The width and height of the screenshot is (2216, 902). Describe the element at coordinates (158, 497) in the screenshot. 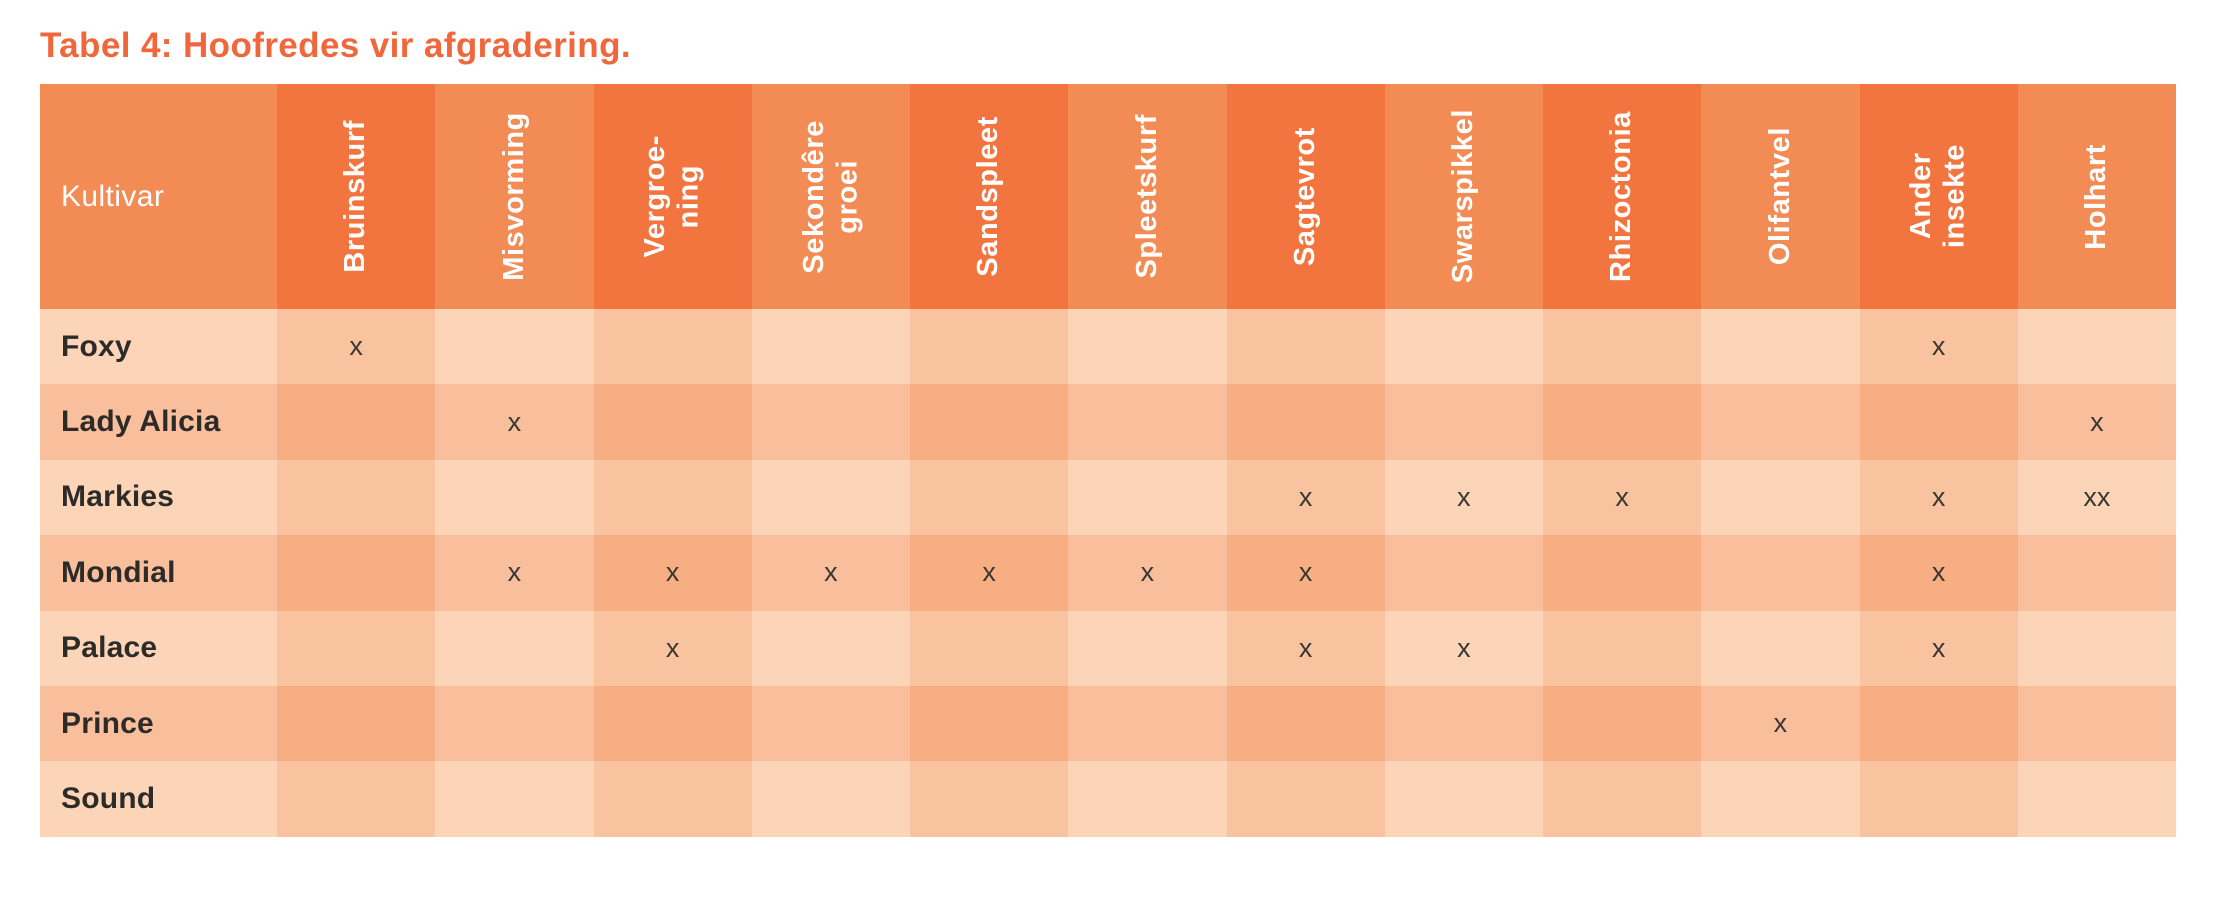

I see `row-label-markies: Markies` at that location.